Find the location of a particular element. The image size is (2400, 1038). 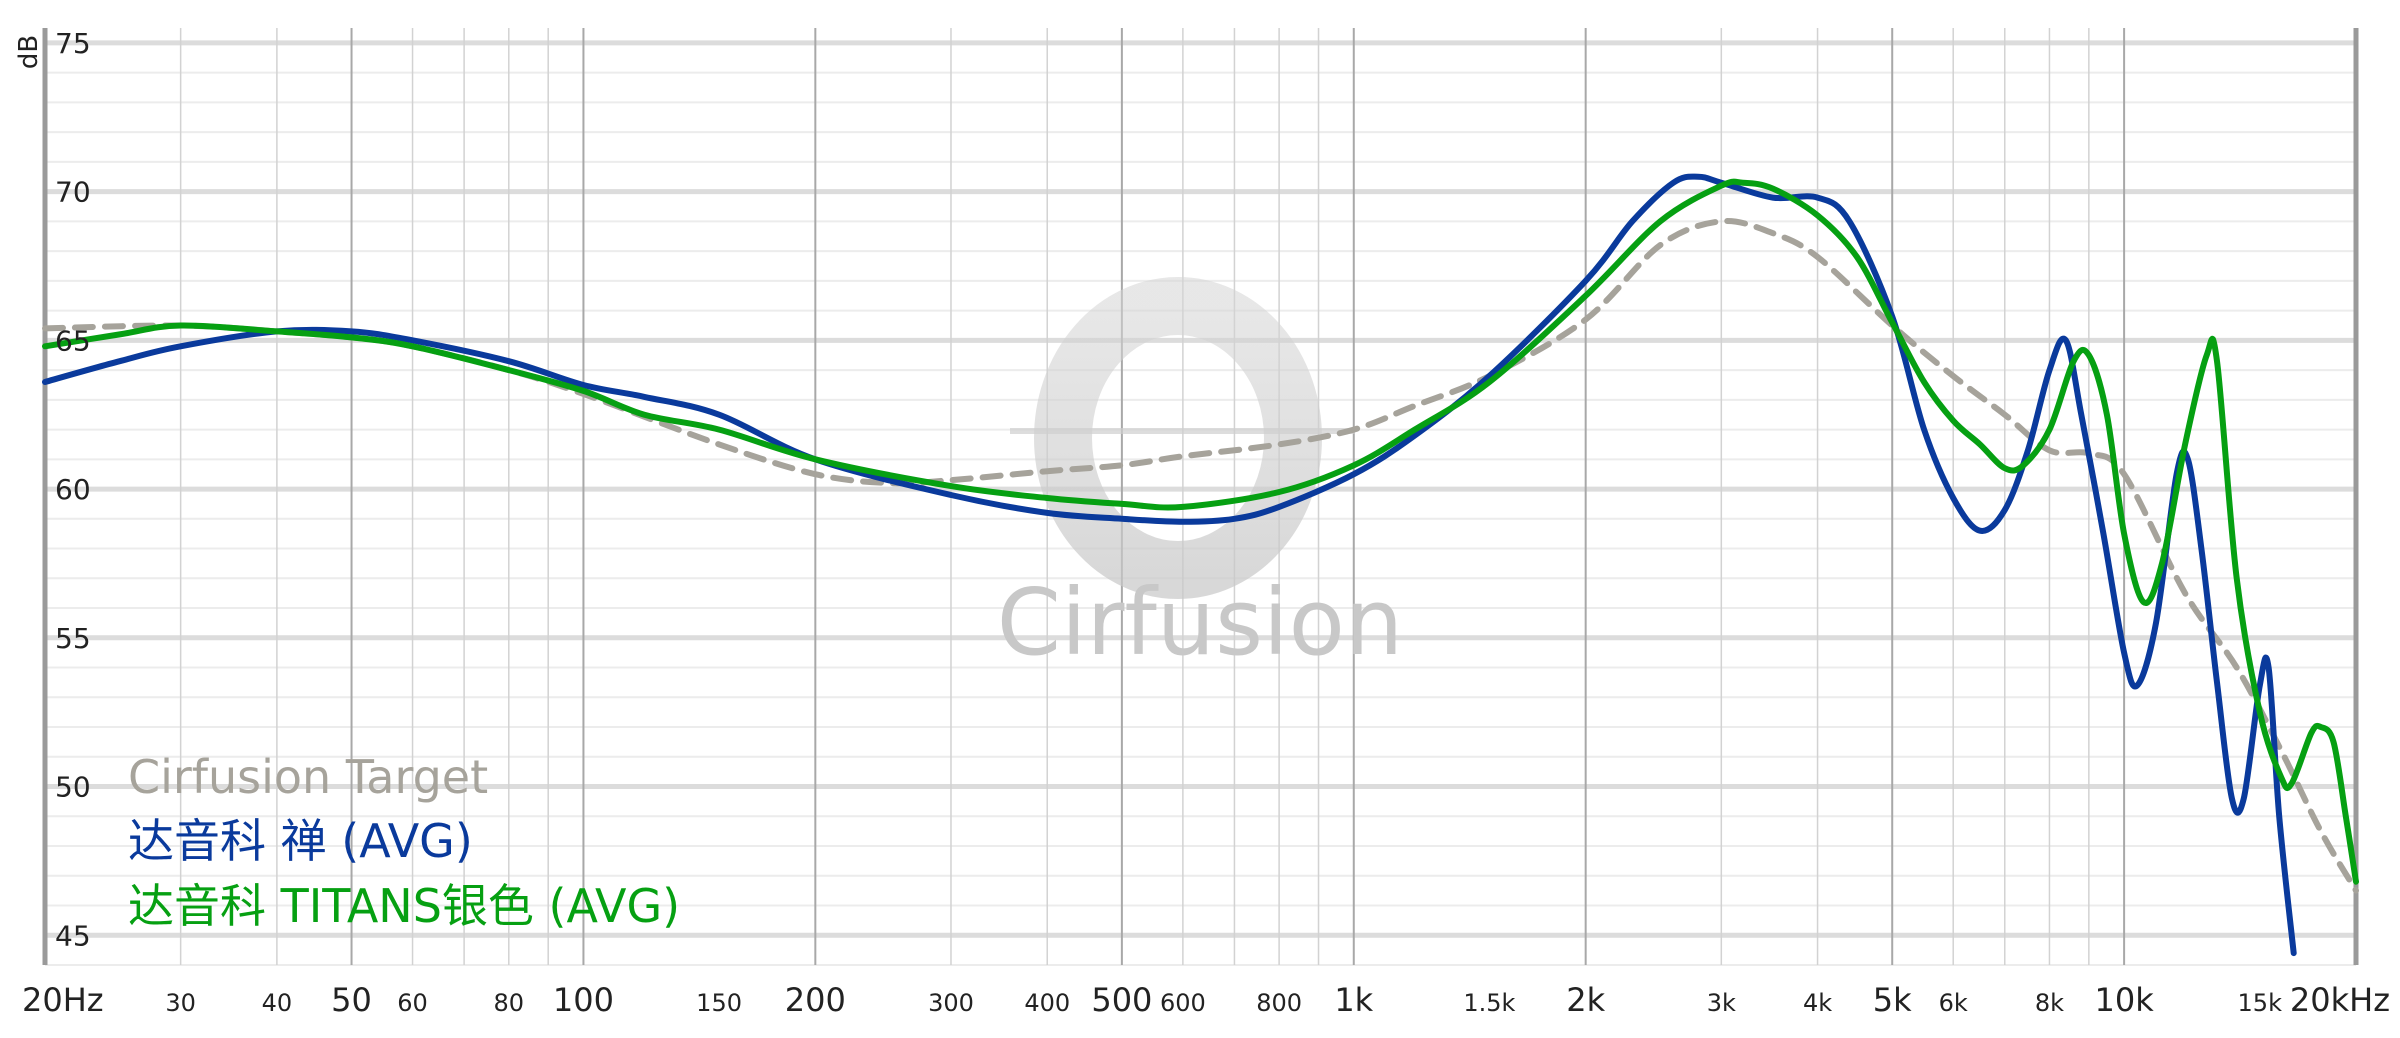

y-axis-unit: dB is located at coordinates (29, 52).